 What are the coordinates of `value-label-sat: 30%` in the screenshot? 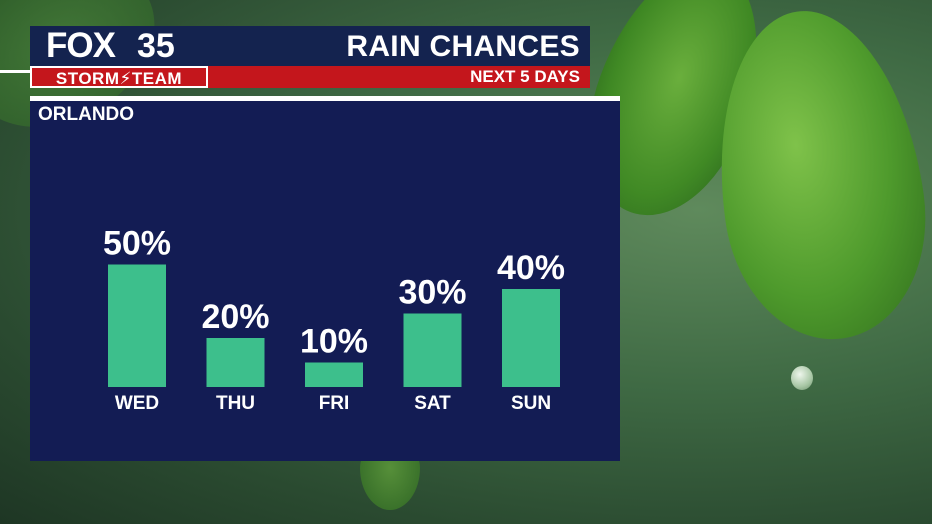 It's located at (432, 293).